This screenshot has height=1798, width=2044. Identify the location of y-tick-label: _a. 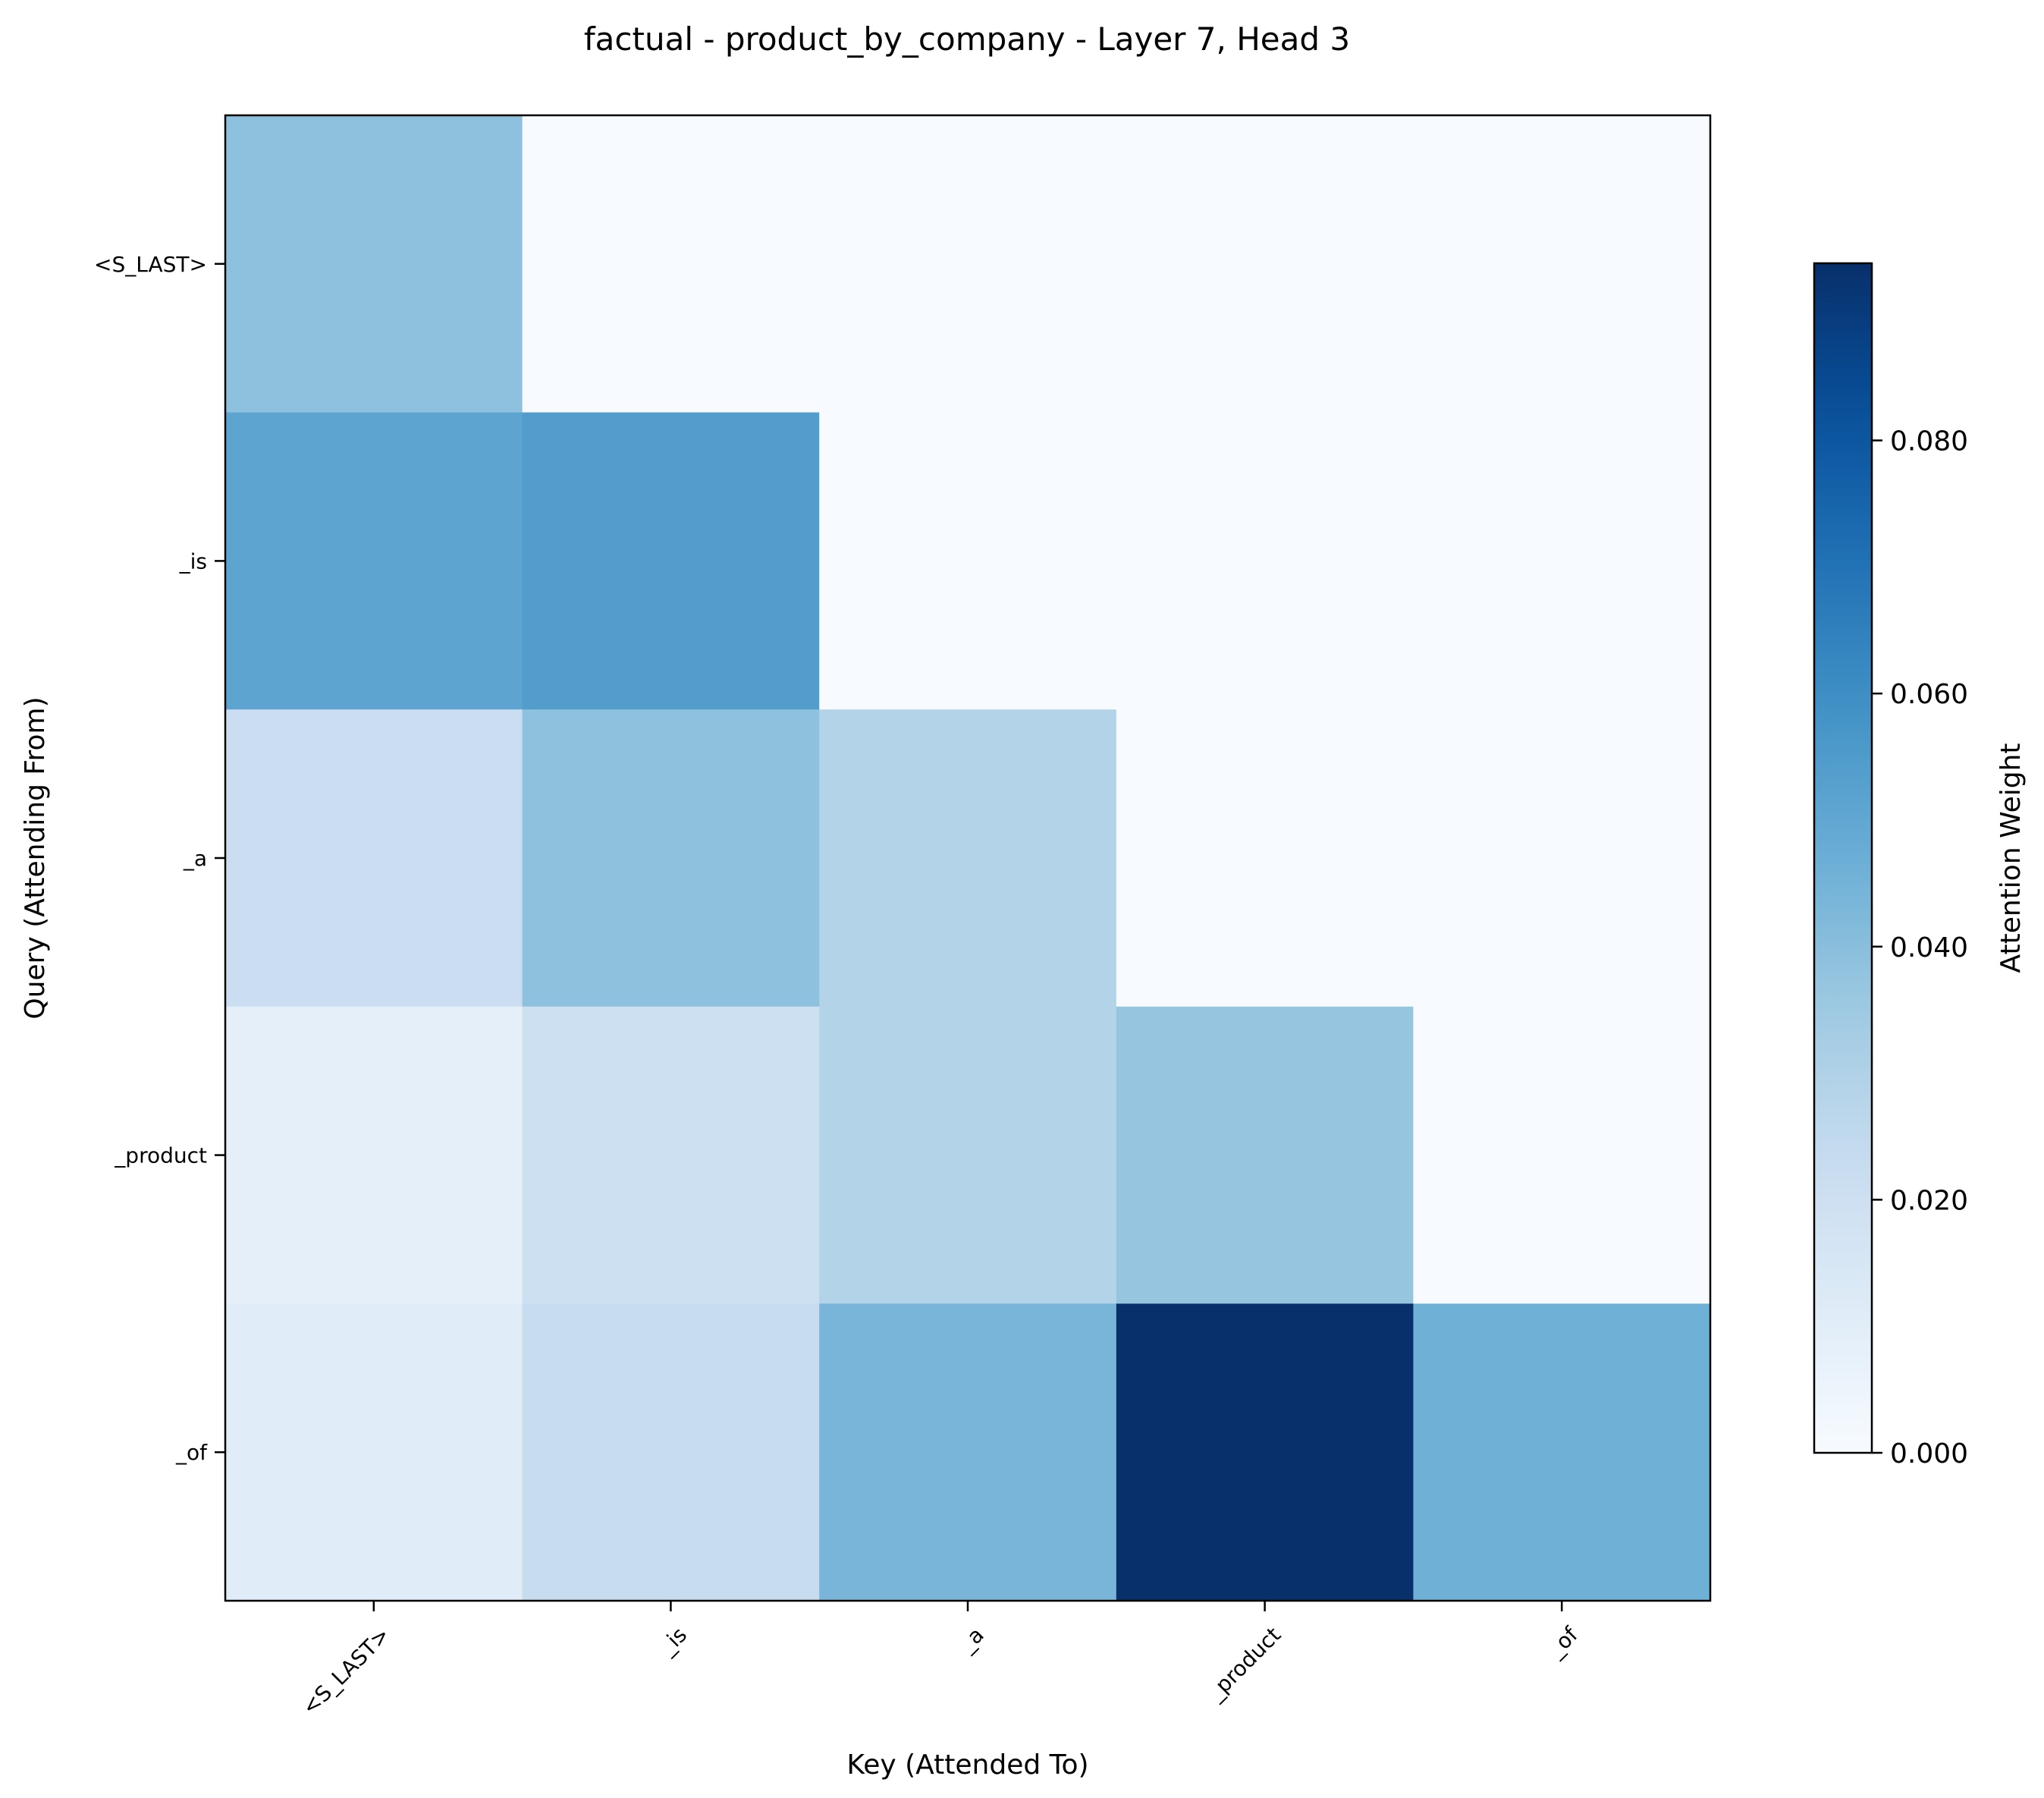
(195, 858).